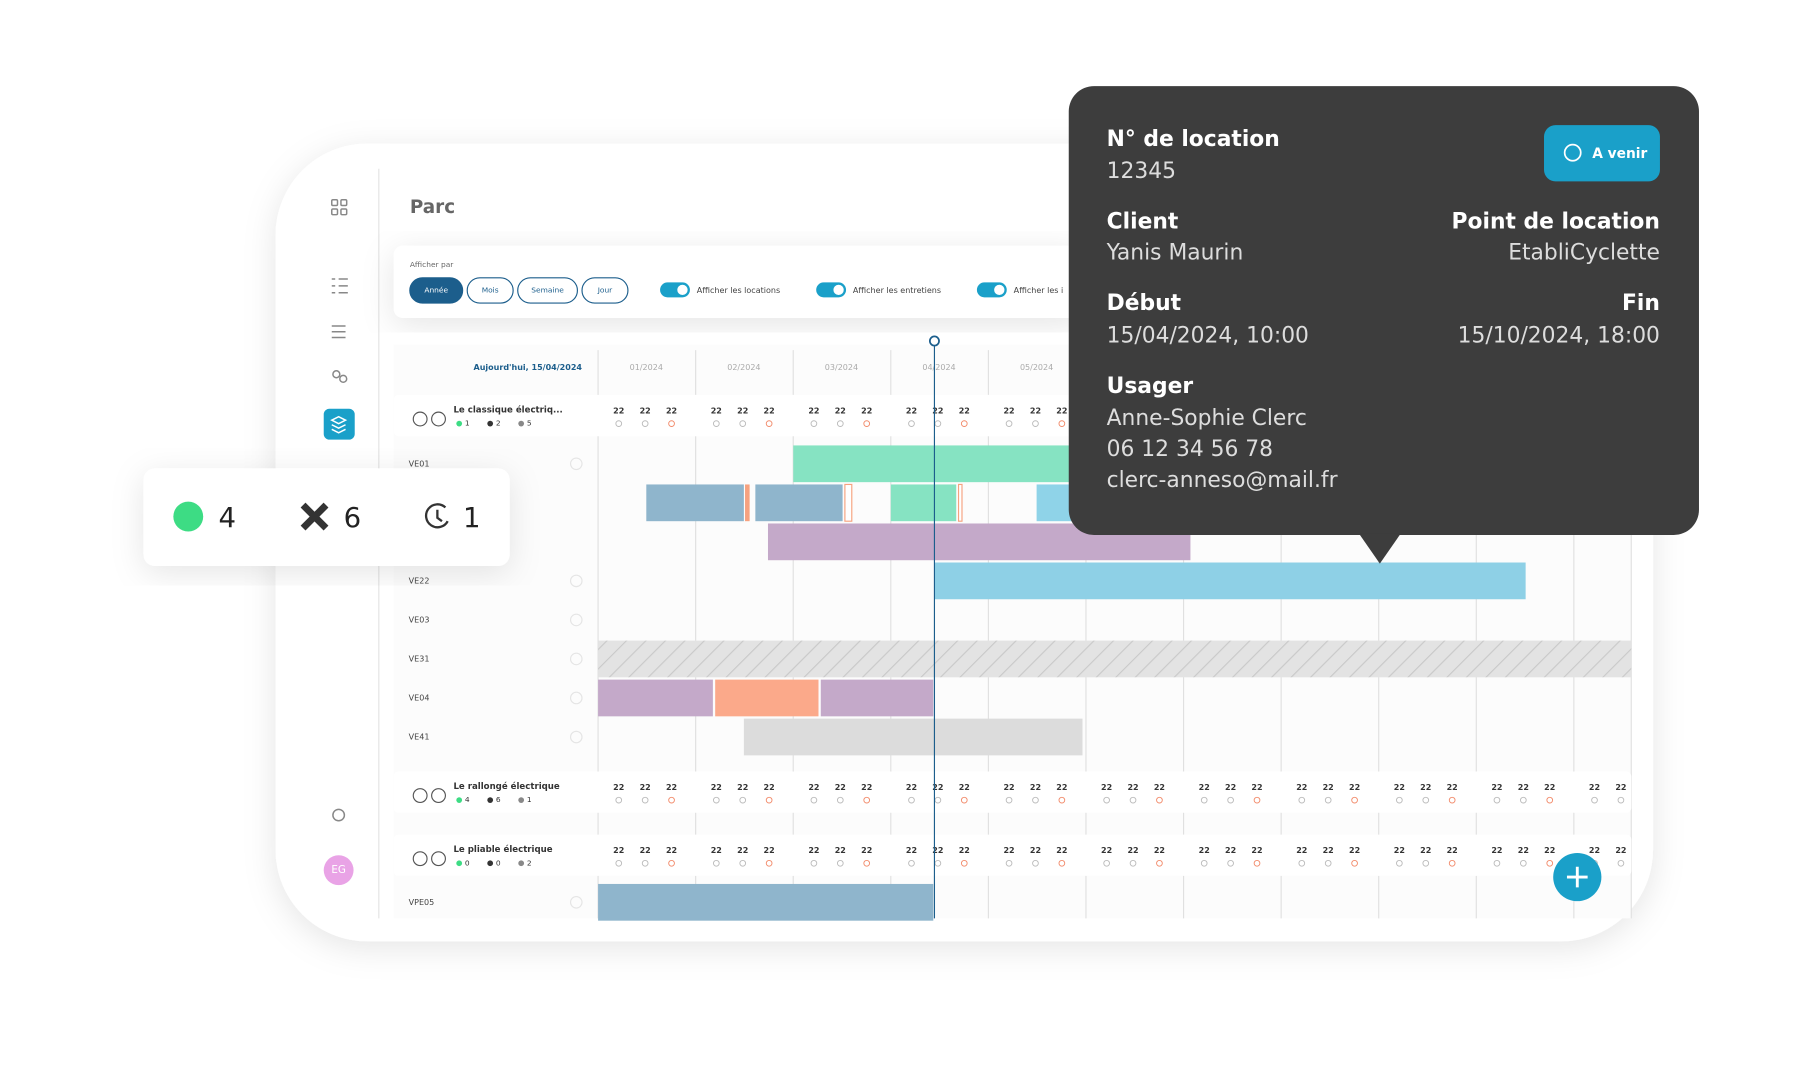  What do you see at coordinates (1036, 367) in the screenshot?
I see `month-label: 05/2024` at bounding box center [1036, 367].